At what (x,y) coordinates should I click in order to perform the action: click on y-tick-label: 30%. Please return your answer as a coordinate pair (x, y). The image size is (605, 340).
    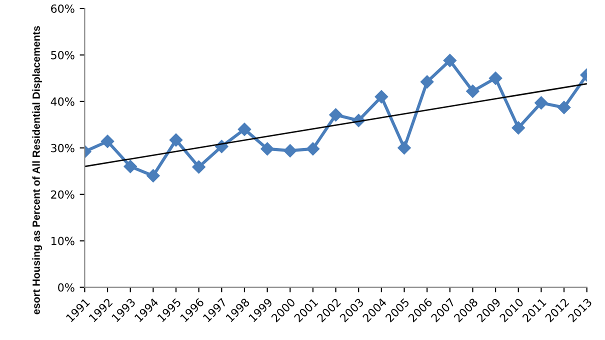
    Looking at the image, I should click on (62, 148).